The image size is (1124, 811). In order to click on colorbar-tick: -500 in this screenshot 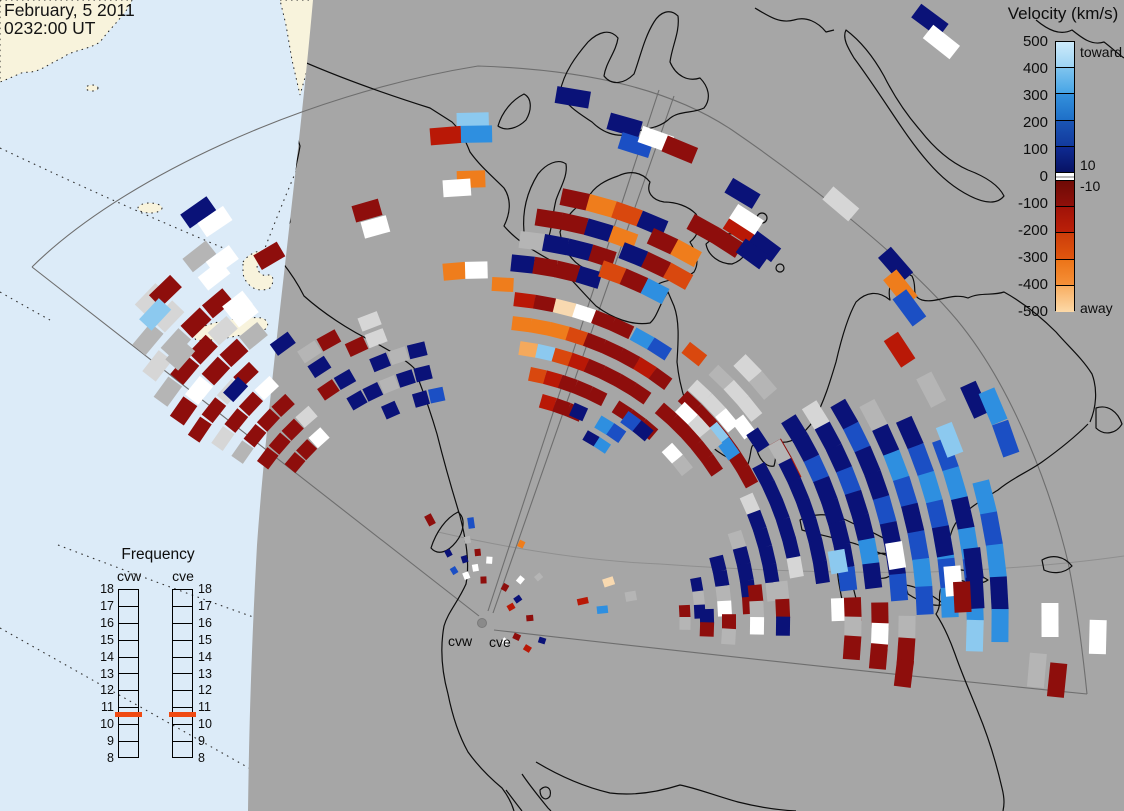, I will do `click(1032, 311)`.